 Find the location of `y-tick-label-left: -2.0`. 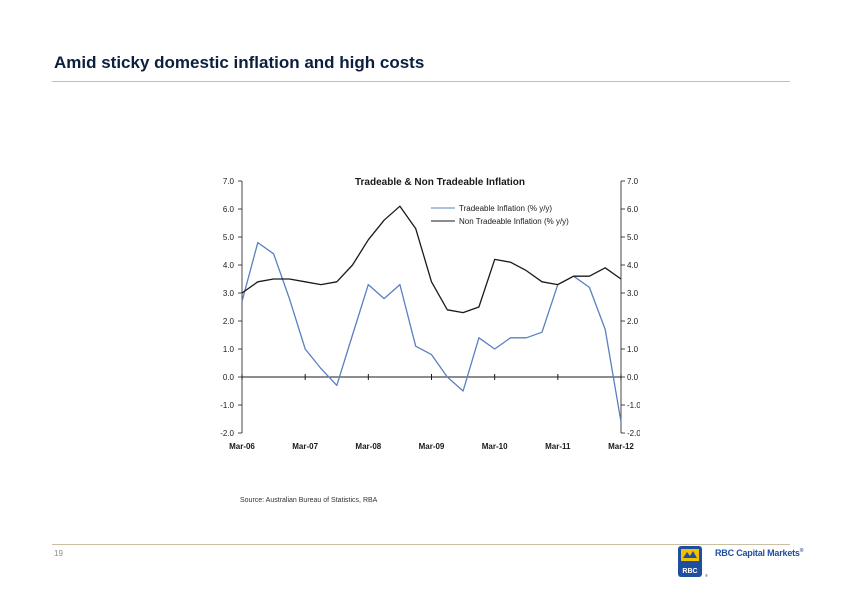

y-tick-label-left: -2.0 is located at coordinates (227, 433).